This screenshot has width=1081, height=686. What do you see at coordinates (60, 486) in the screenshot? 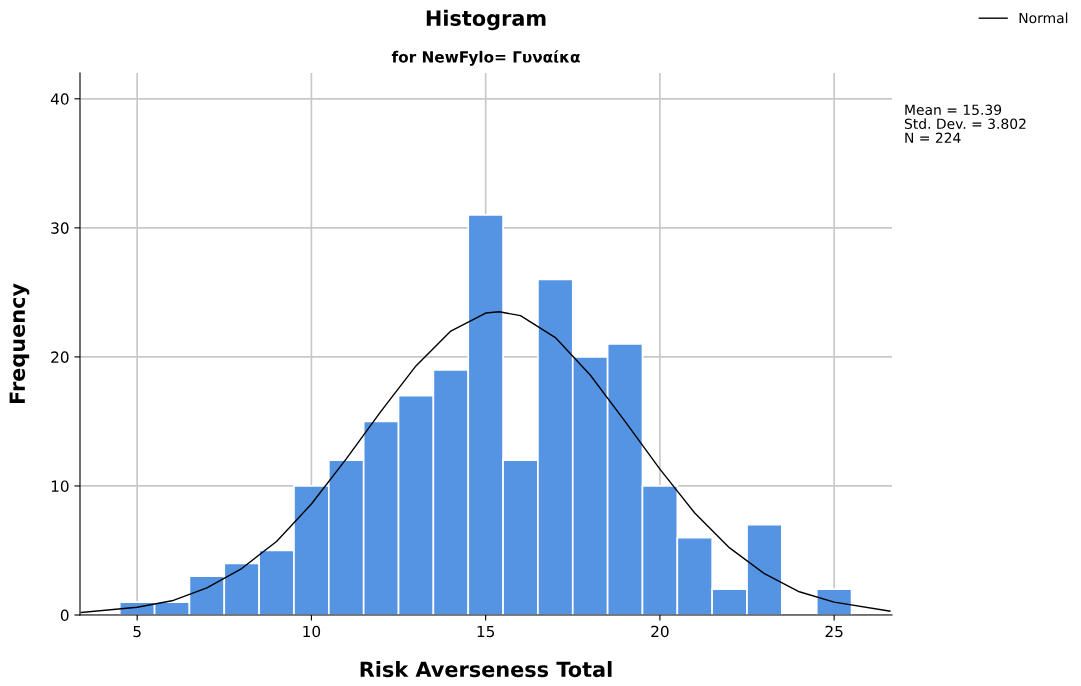
I see `y-tick-label: 10` at bounding box center [60, 486].